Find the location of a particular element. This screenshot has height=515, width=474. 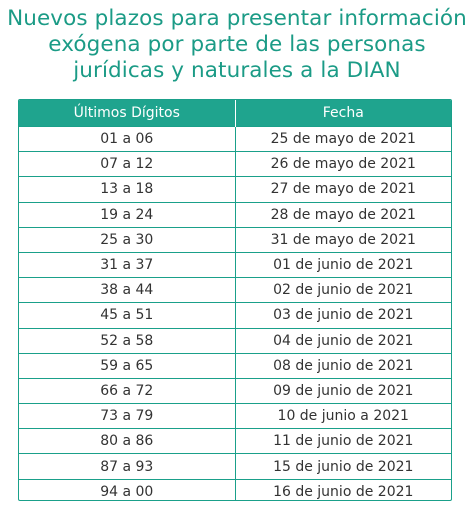

table-row: 07 a 12 26 de mayo de 2021 is located at coordinates (235, 164).